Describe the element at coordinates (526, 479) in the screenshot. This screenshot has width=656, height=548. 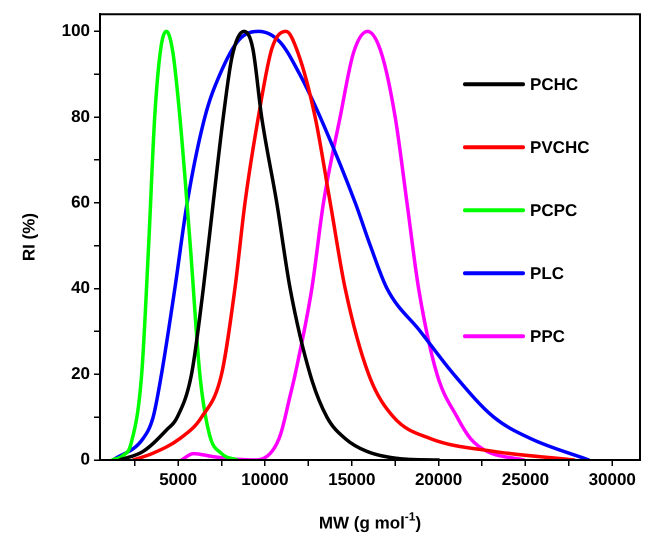
I see `x-tick-label: 25000` at that location.